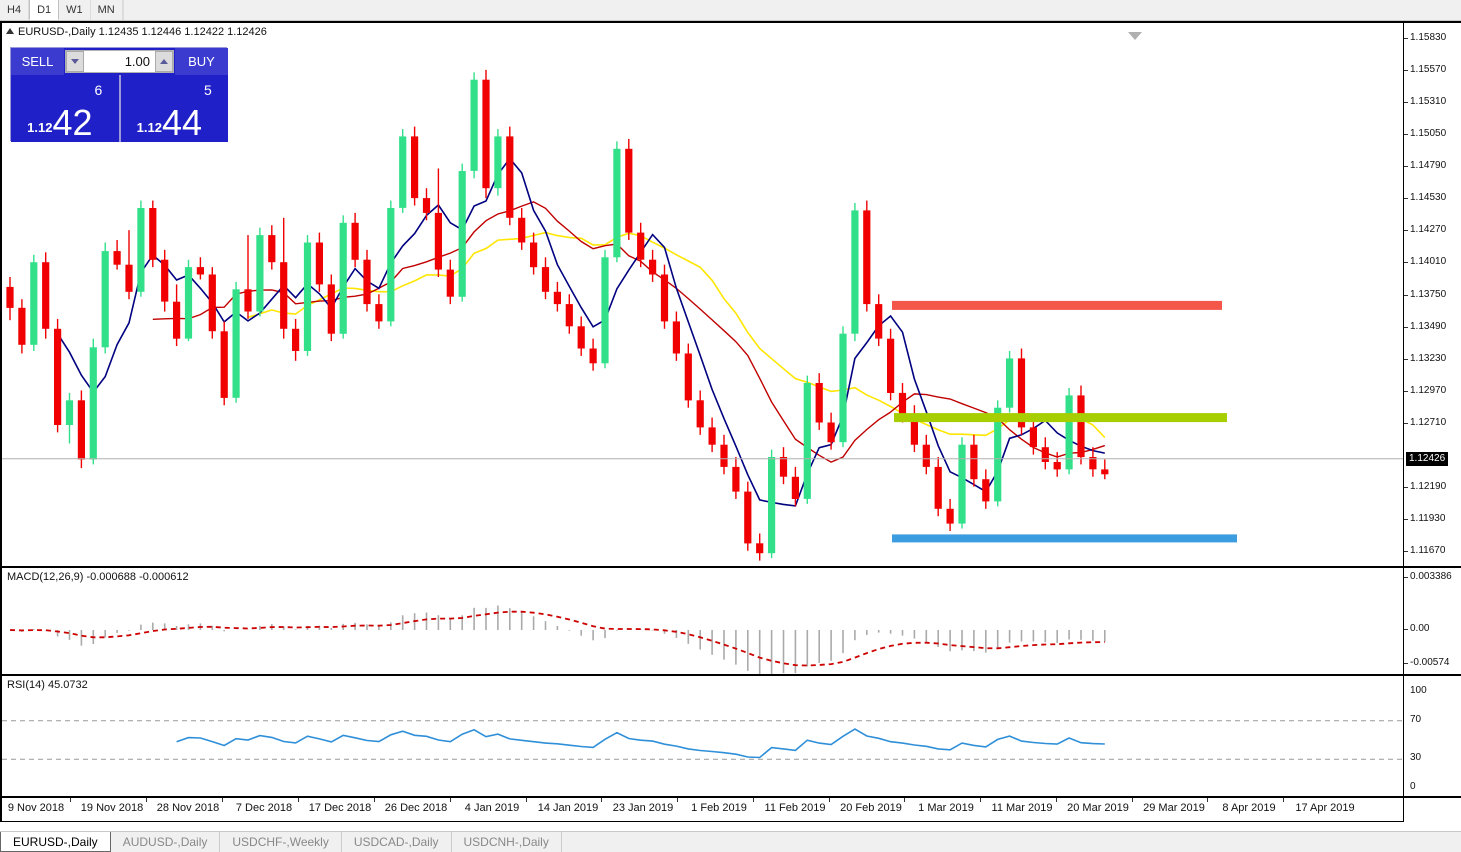 This screenshot has width=1461, height=852. I want to click on chart-tab-usdchf-weekly: USDCHF-,Weekly, so click(281, 842).